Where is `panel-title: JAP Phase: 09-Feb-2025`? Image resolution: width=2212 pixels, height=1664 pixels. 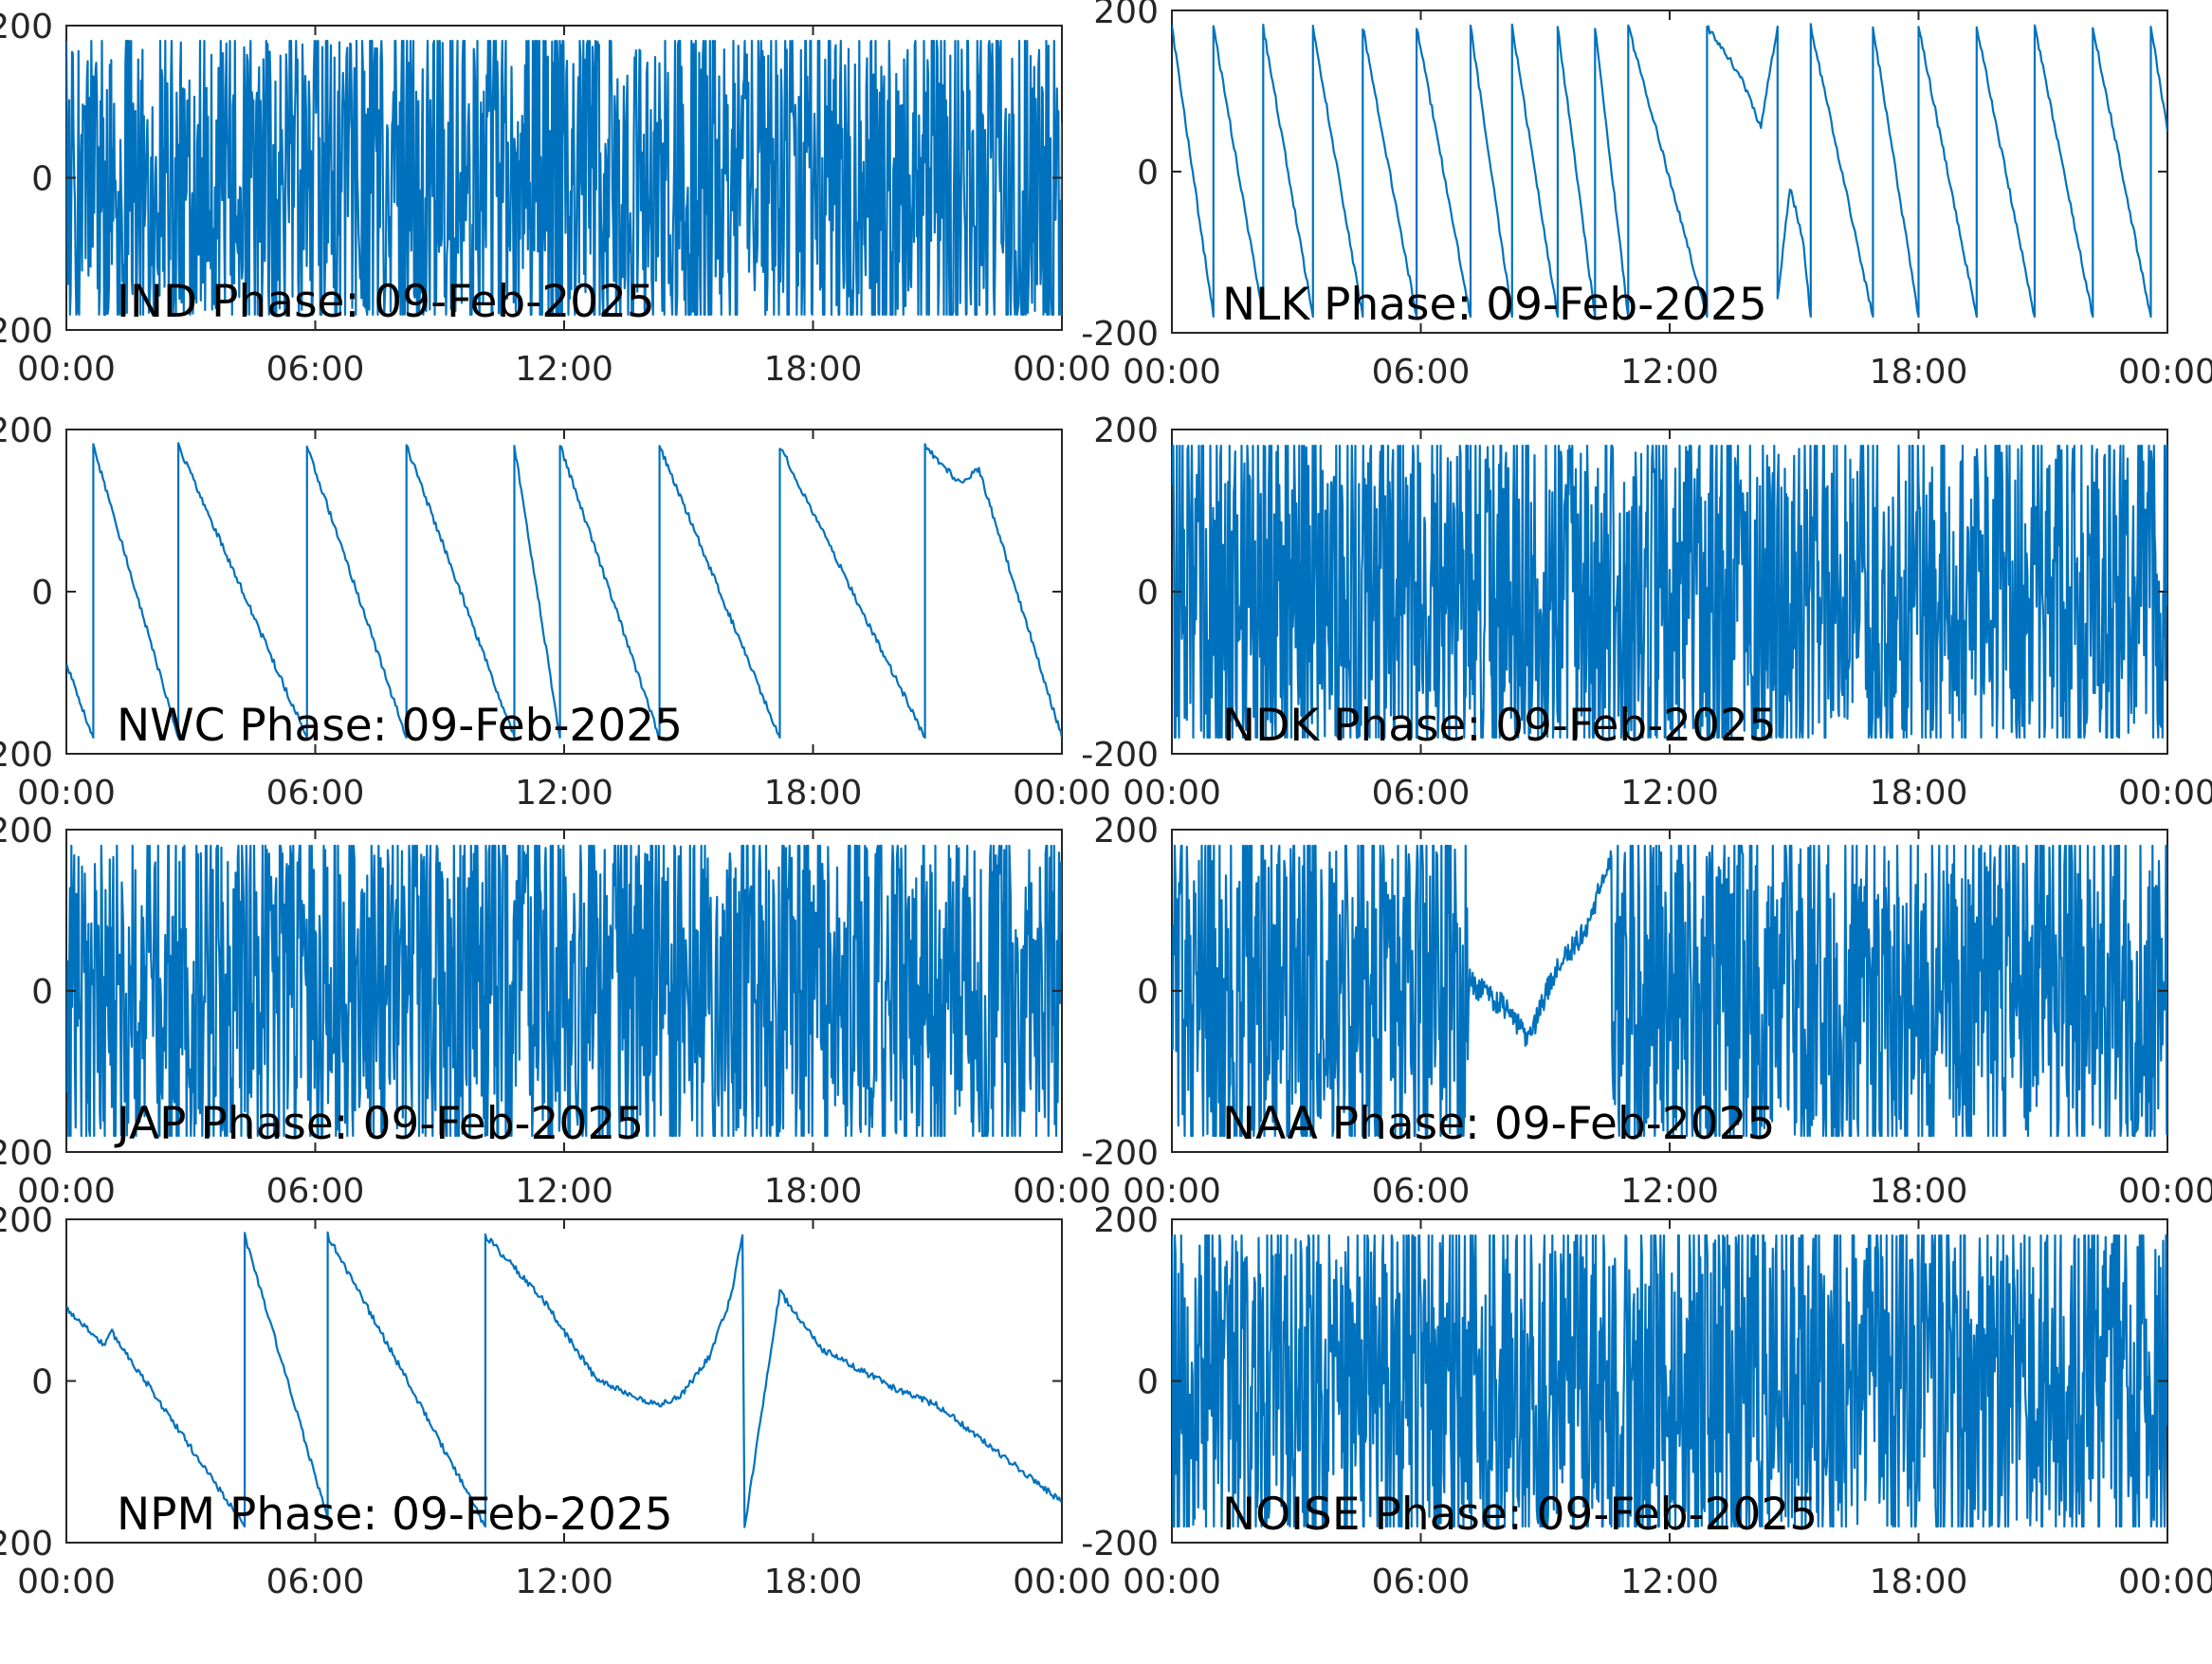 panel-title: JAP Phase: 09-Feb-2025 is located at coordinates (379, 1124).